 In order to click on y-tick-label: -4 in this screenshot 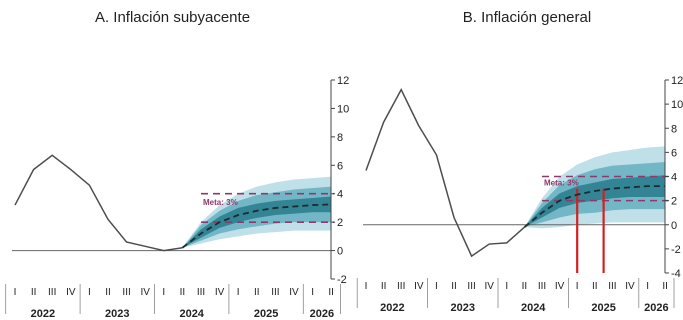, I will do `click(676, 274)`.